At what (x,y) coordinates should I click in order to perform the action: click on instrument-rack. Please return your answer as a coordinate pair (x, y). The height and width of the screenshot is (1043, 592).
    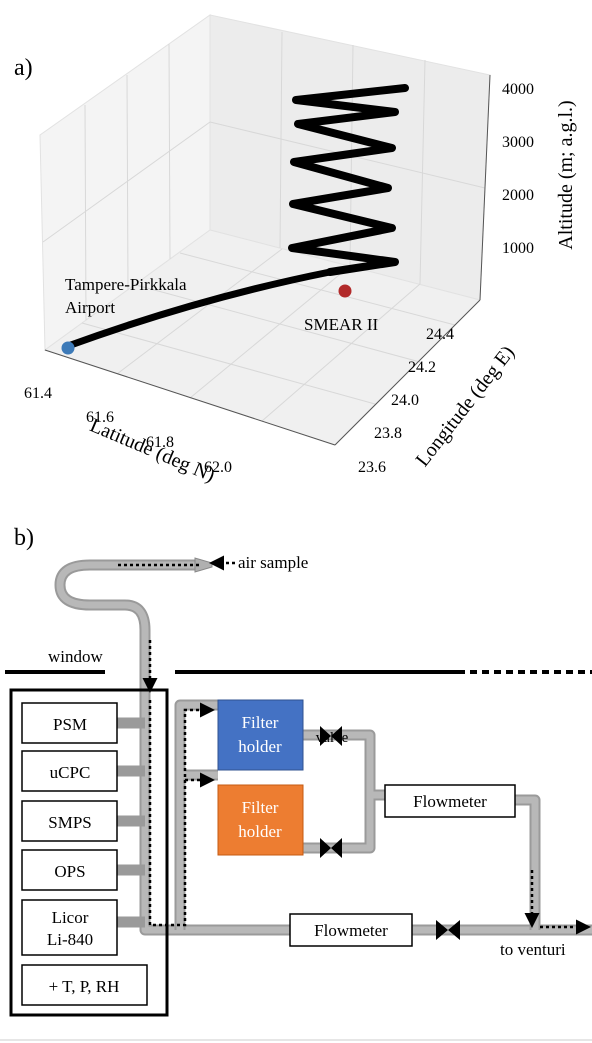
    Looking at the image, I should click on (89, 852).